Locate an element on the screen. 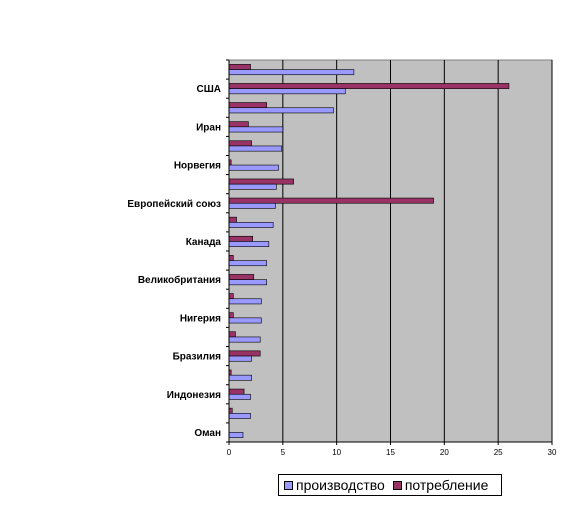 The image size is (576, 506). x-axis-ticks: 0 5 10 15 20 25 30 is located at coordinates (392, 449).